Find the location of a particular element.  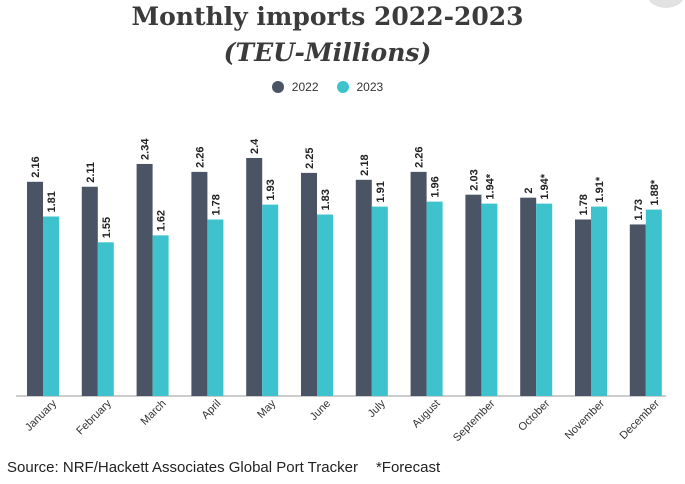

data-label-2023-may: 1.93 is located at coordinates (271, 189).